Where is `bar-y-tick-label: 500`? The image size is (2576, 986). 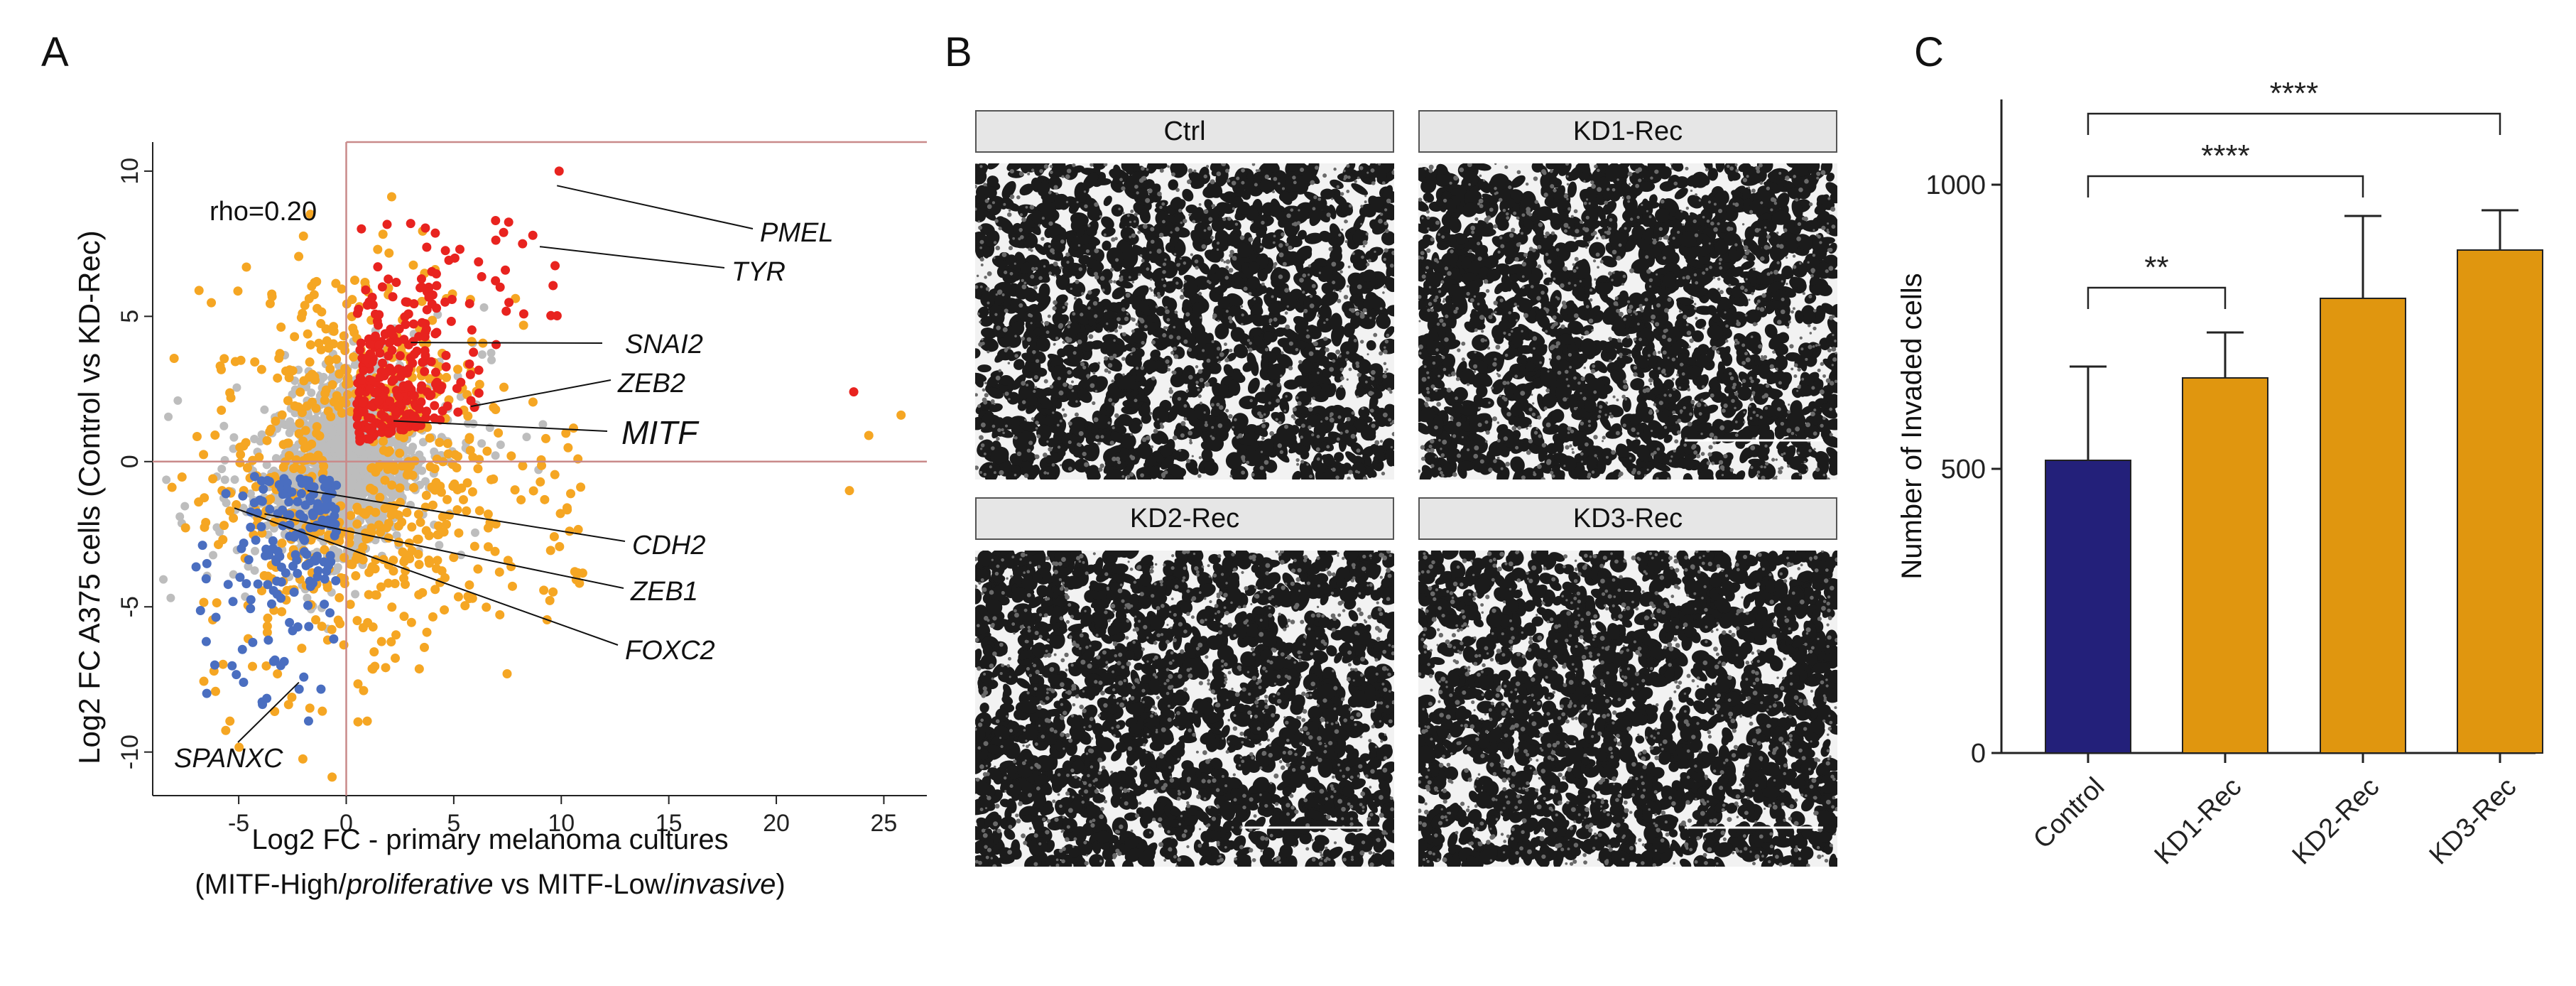
bar-y-tick-label: 500 is located at coordinates (1963, 469).